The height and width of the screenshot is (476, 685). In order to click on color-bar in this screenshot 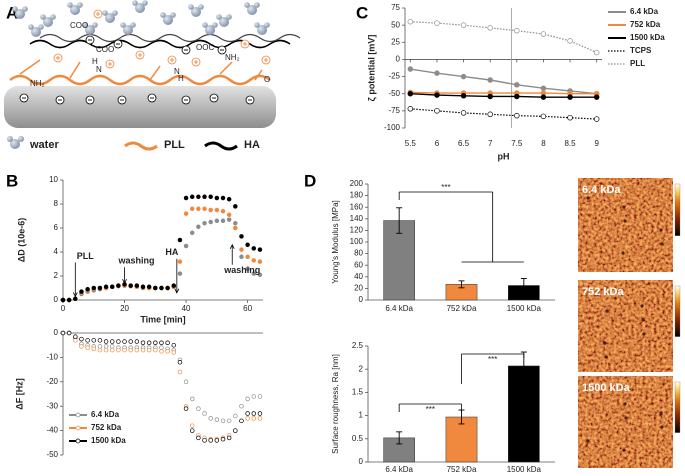, I will do `click(677, 311)`.